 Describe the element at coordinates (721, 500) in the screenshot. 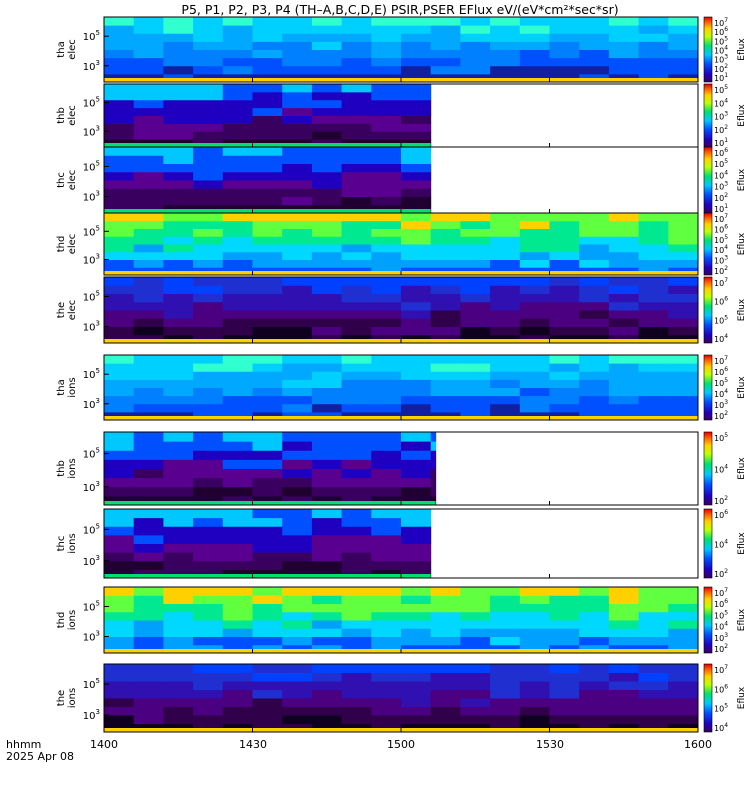

I see `colorbar-tick-label: 10²` at that location.